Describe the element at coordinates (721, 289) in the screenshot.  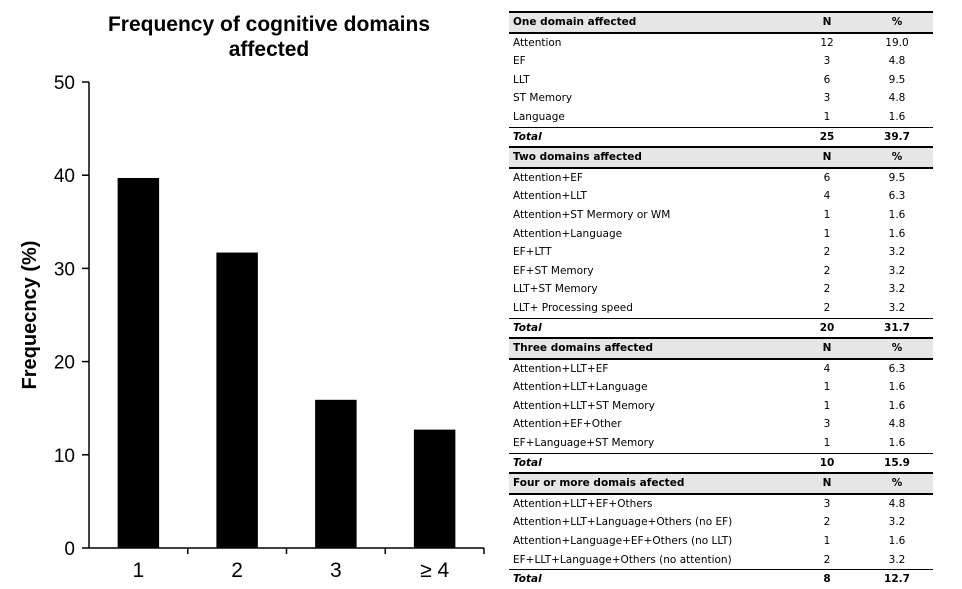
I see `table-row: LLT+ST Memory 2 3.2` at that location.